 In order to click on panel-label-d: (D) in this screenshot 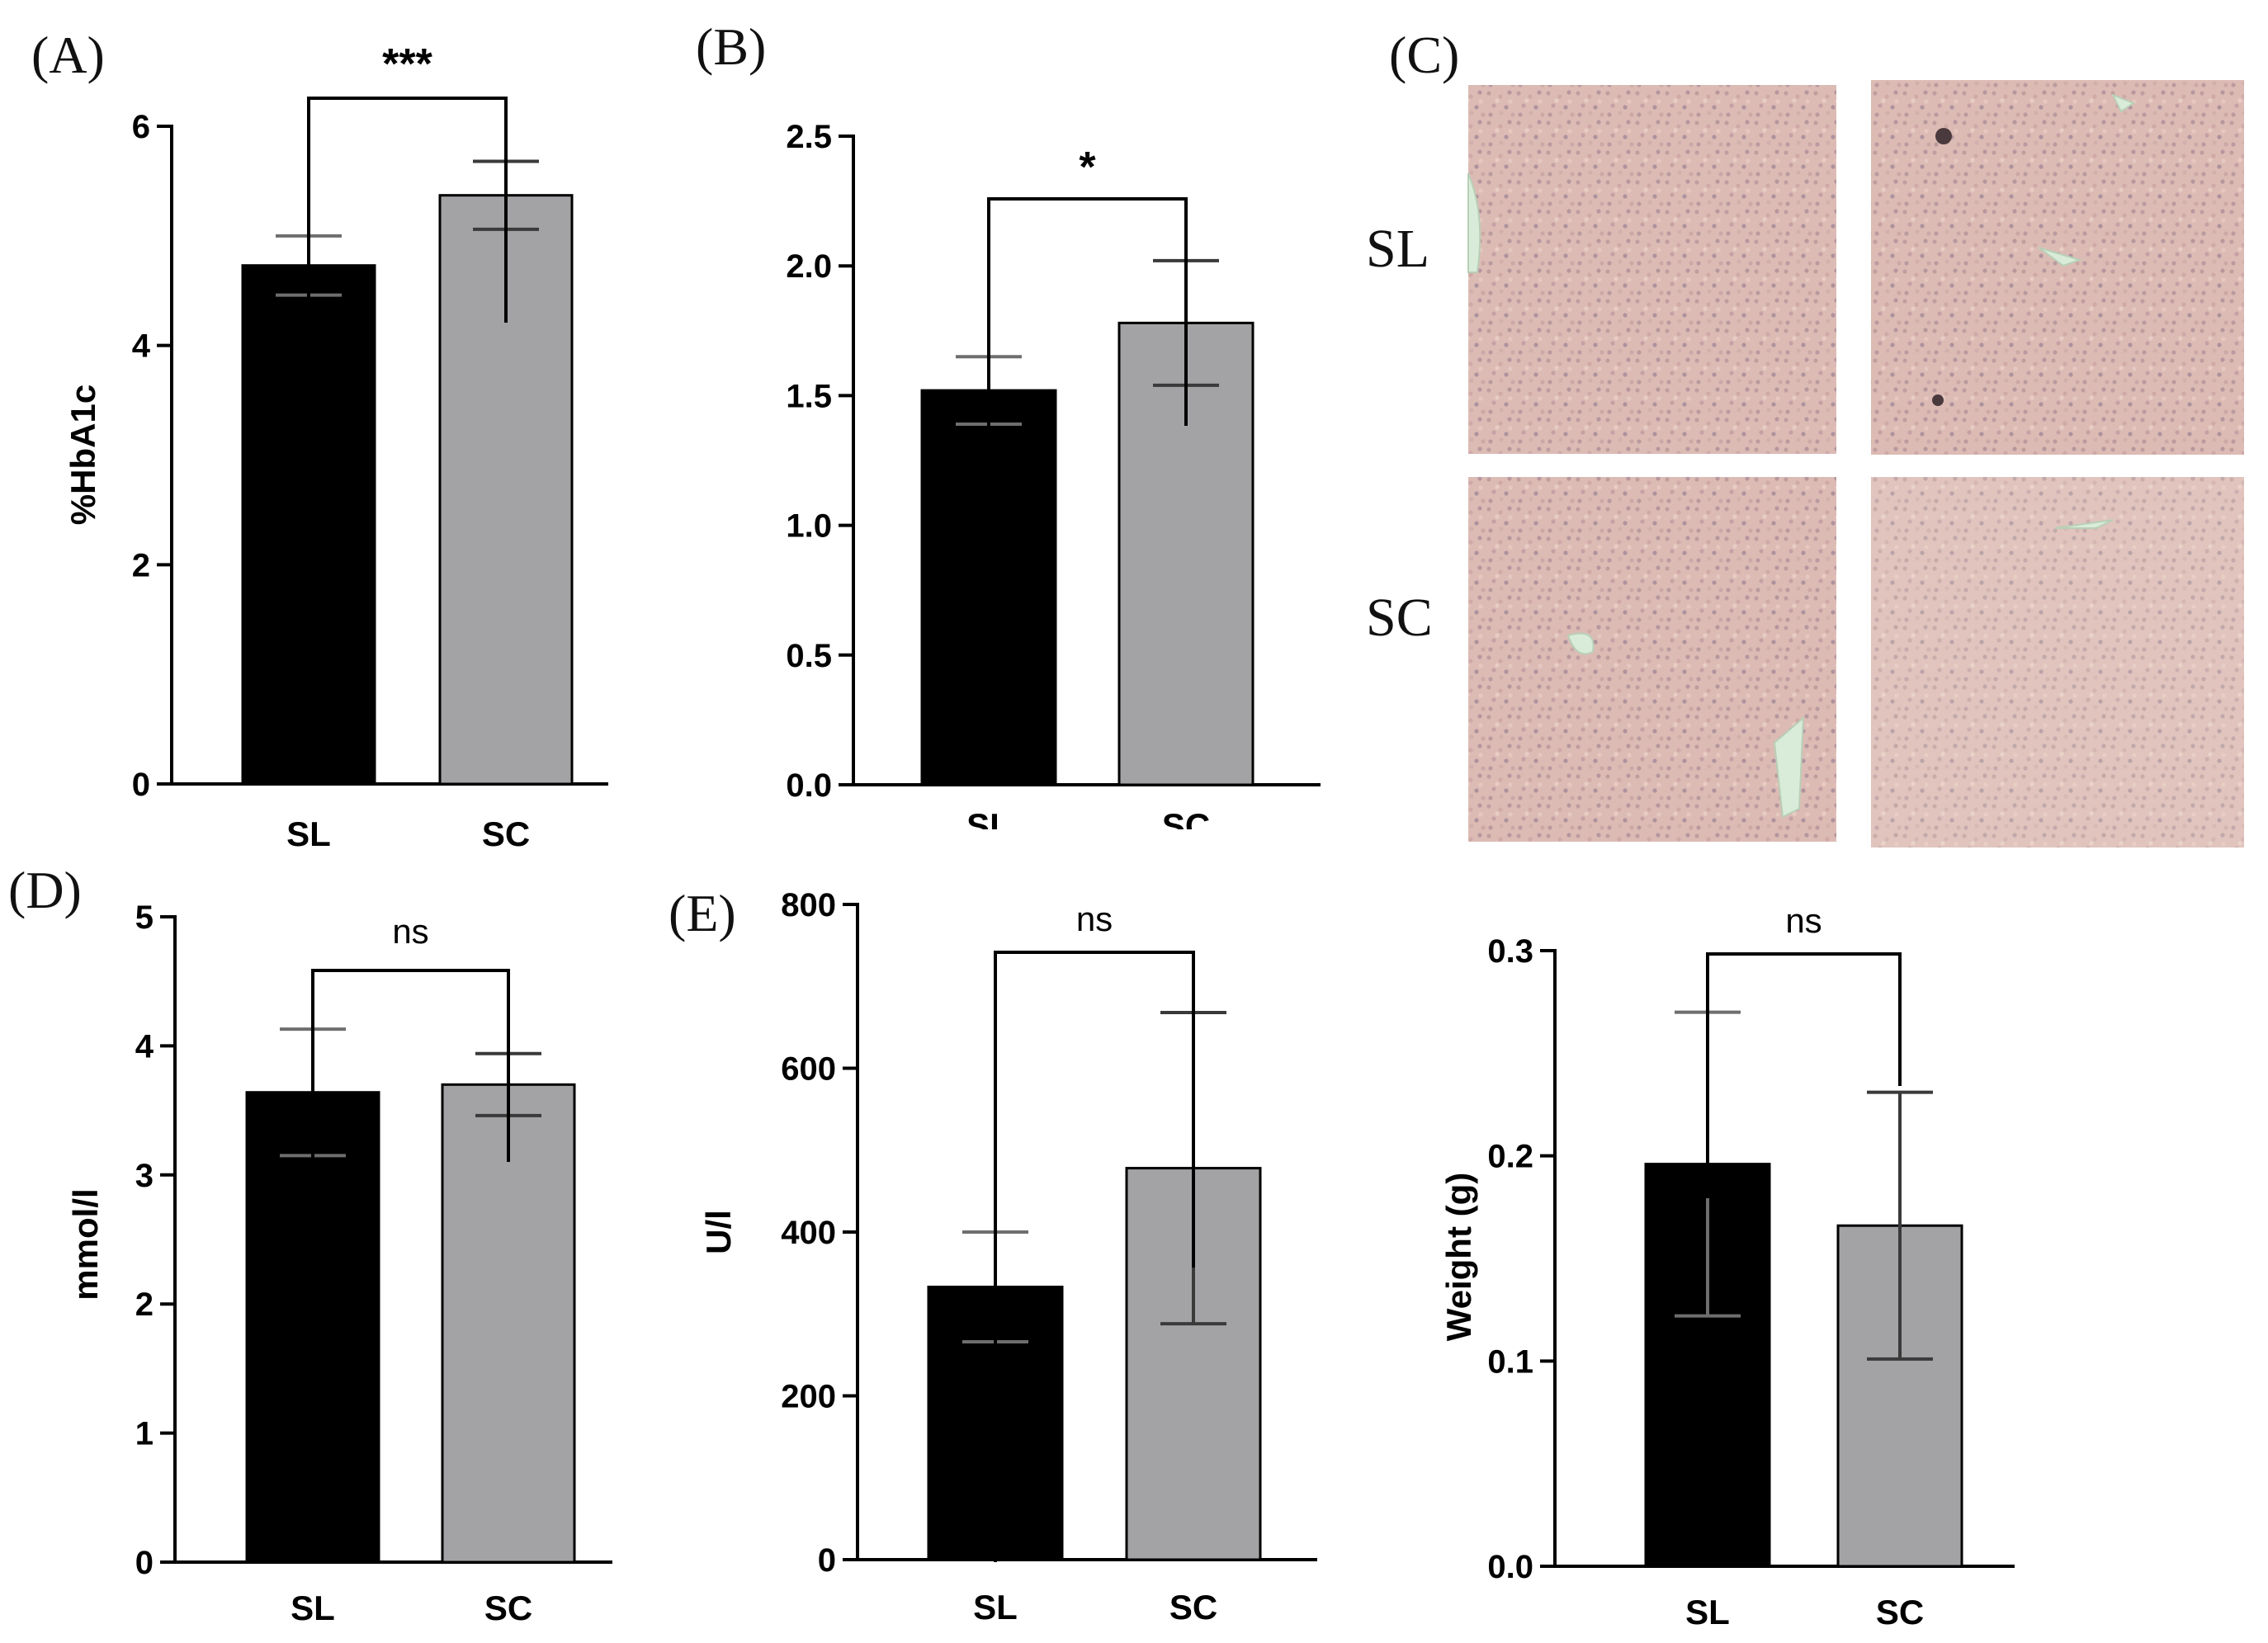, I will do `click(45, 890)`.